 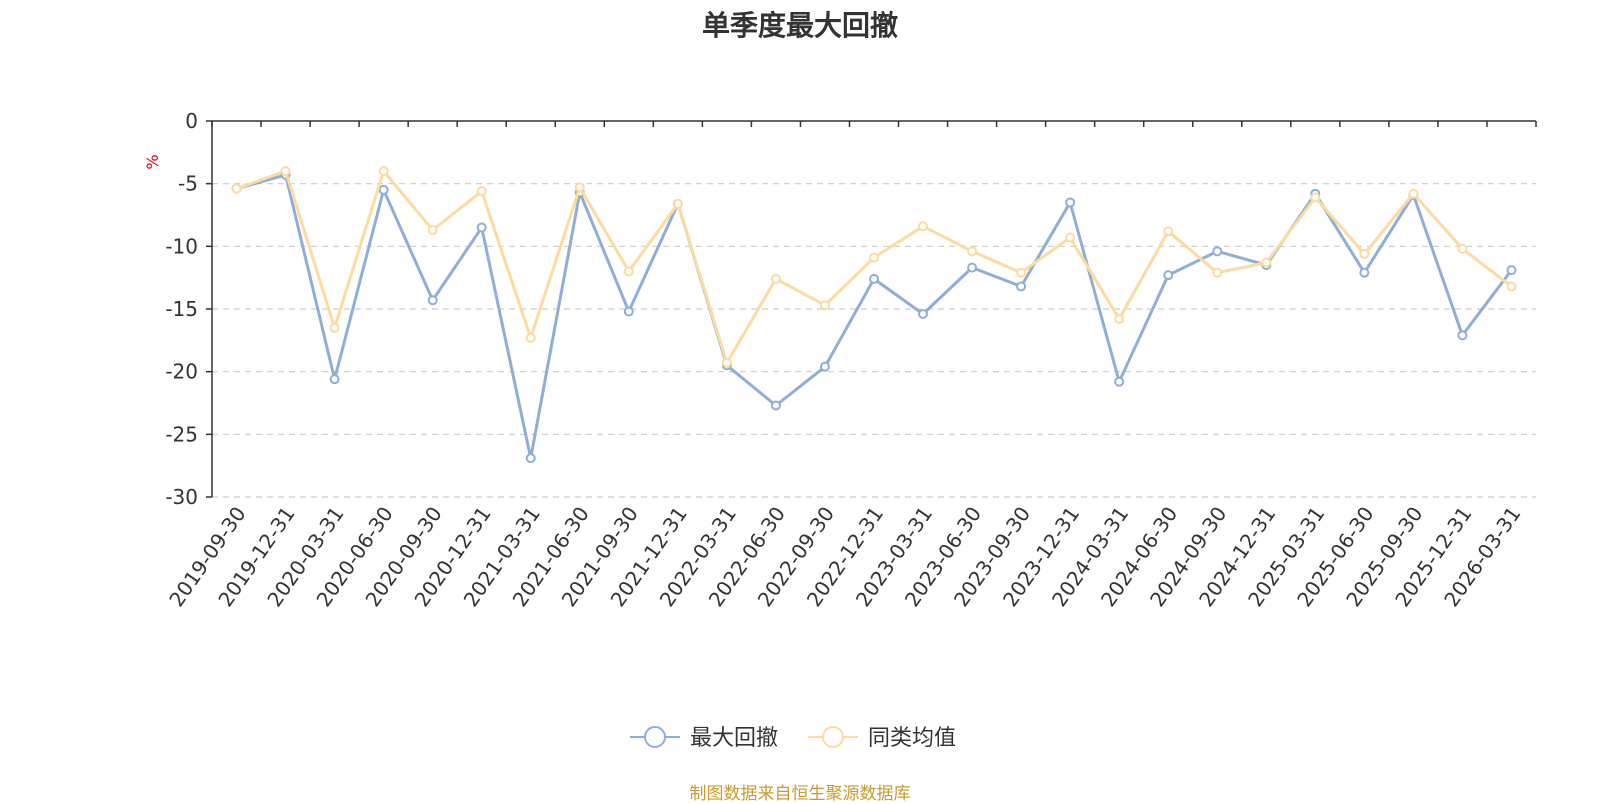 What do you see at coordinates (799, 25) in the screenshot?
I see `chart-title: 单季度最大回撤` at bounding box center [799, 25].